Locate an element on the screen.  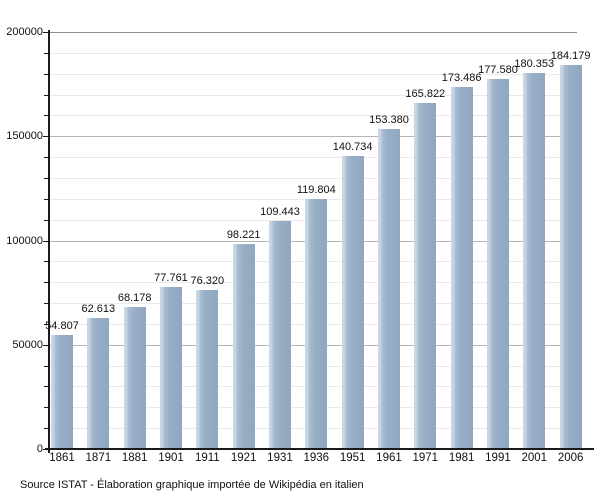
x-axis-label: 1991 is located at coordinates (498, 458).